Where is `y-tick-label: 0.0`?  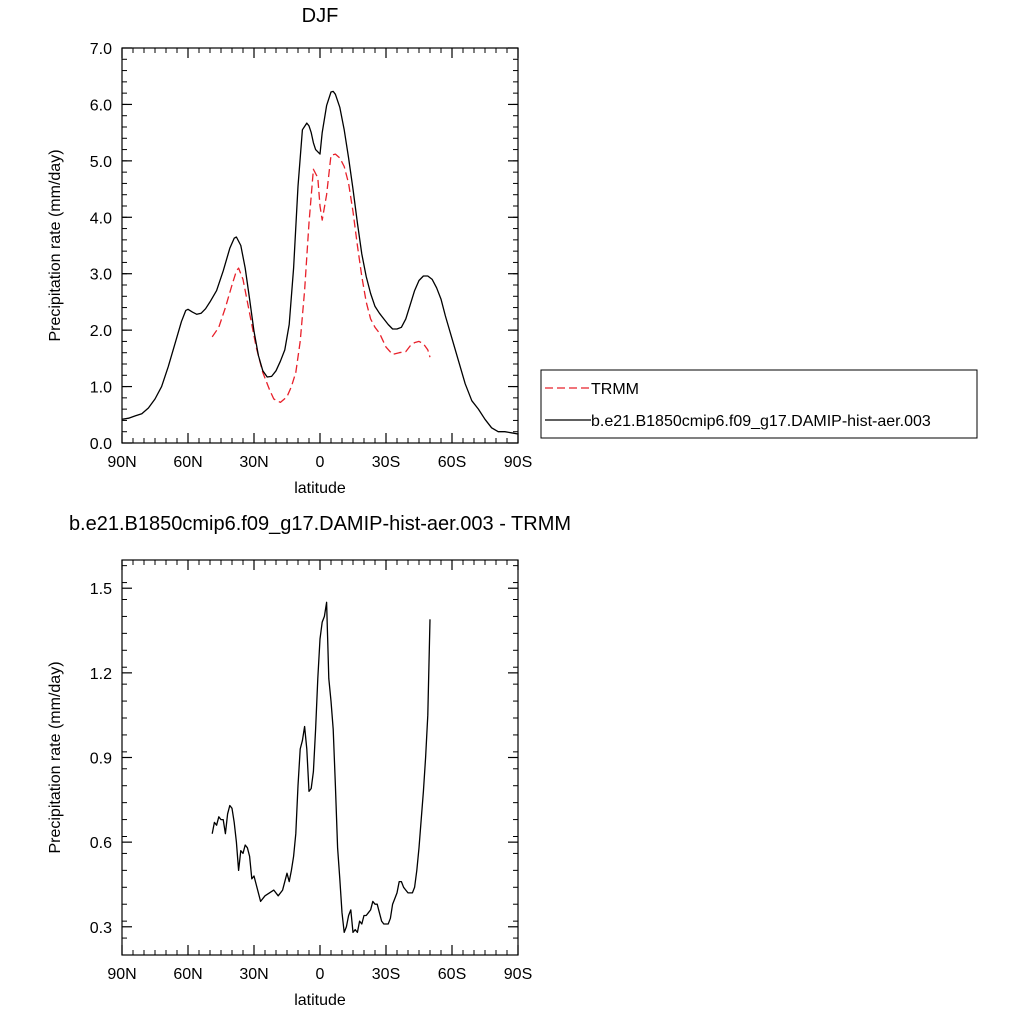
y-tick-label: 0.0 is located at coordinates (101, 444).